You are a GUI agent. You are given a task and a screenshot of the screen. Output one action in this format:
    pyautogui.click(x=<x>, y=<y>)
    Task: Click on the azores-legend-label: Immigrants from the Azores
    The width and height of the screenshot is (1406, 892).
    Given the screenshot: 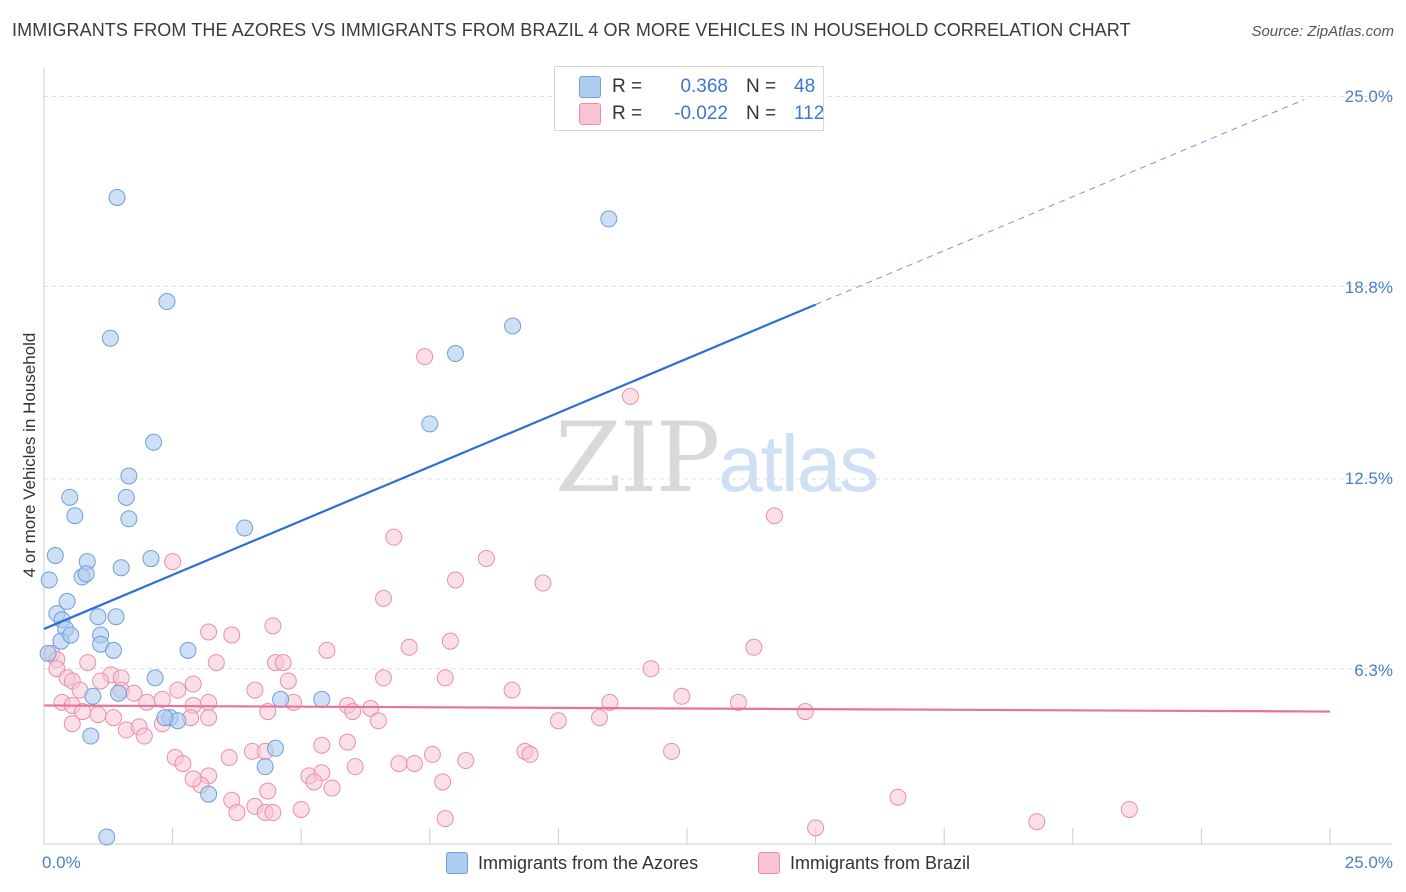 What is the action you would take?
    pyautogui.click(x=588, y=862)
    